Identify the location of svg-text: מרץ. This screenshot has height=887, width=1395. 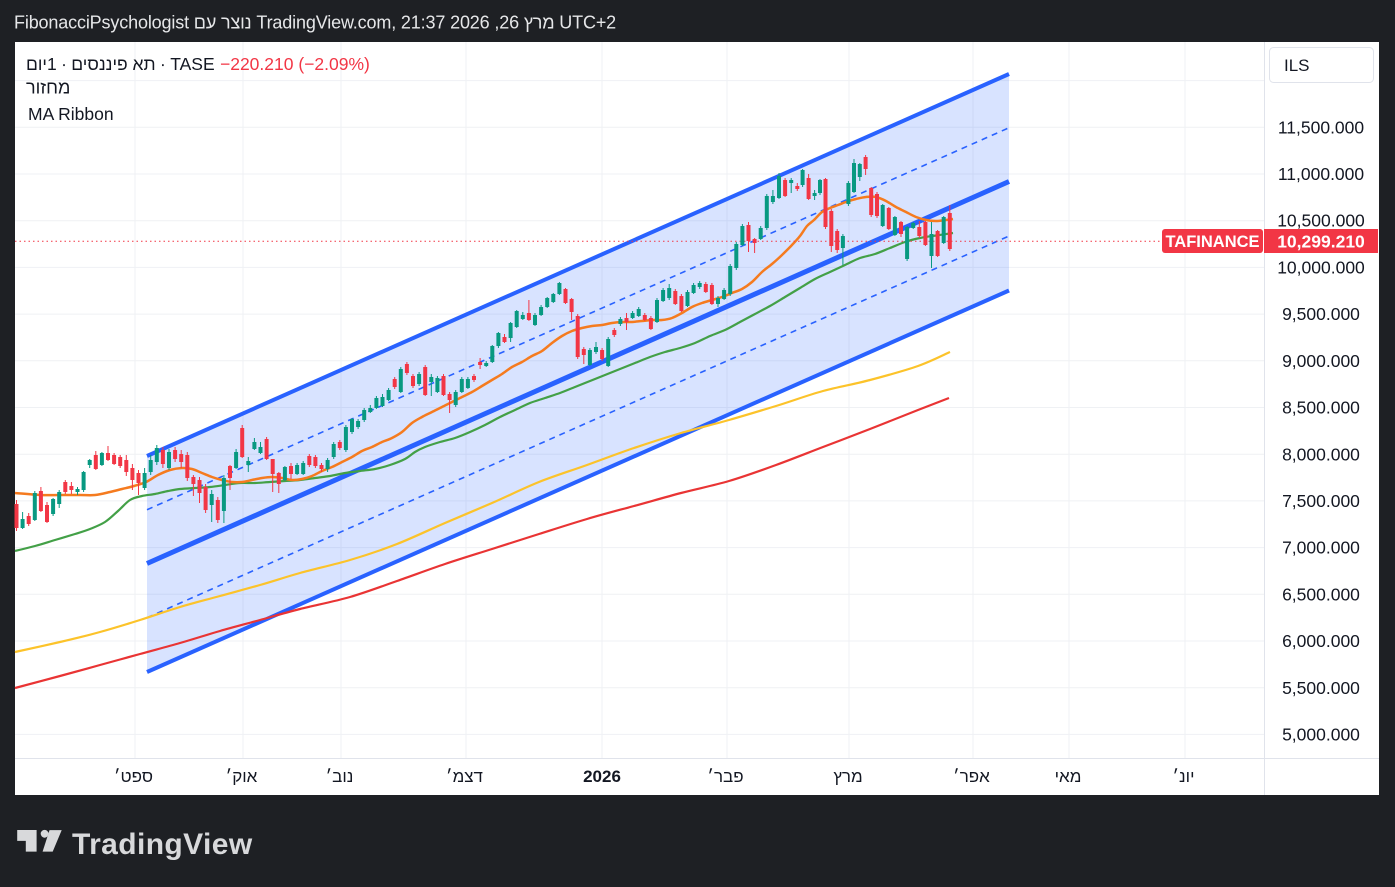
(847, 776).